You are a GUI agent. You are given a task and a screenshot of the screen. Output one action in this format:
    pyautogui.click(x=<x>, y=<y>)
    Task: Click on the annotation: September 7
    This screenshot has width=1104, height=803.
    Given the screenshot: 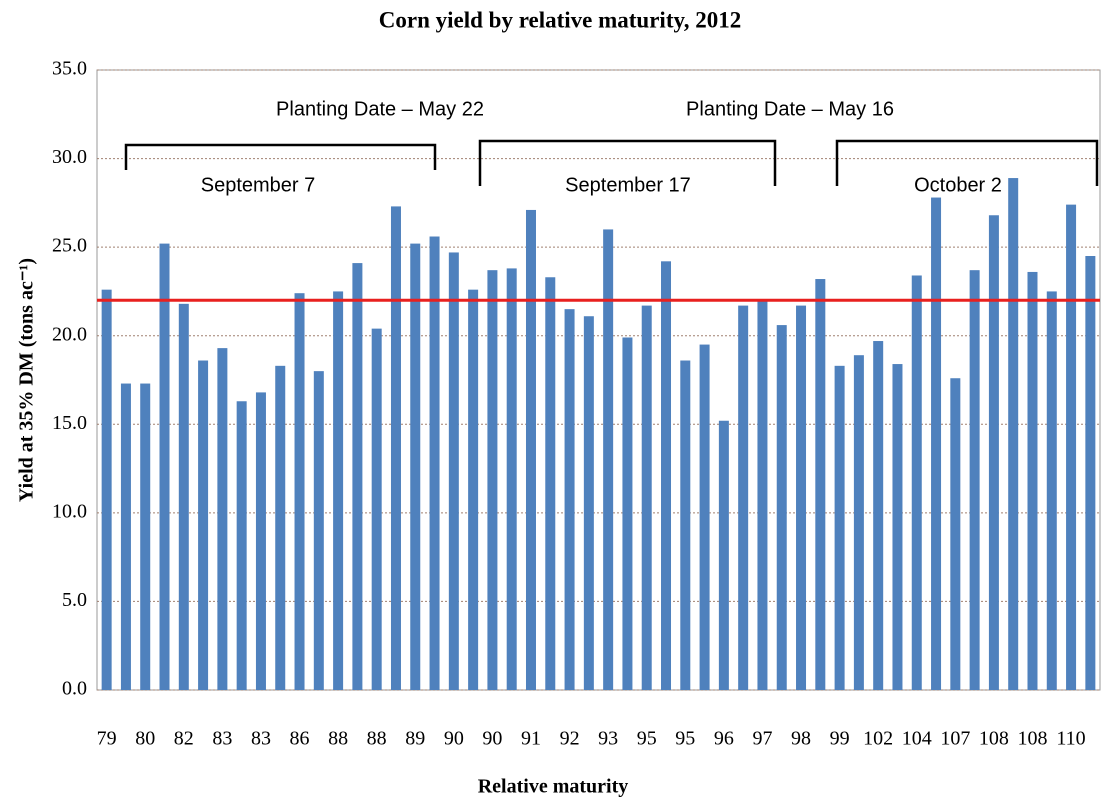 What is the action you would take?
    pyautogui.click(x=258, y=185)
    